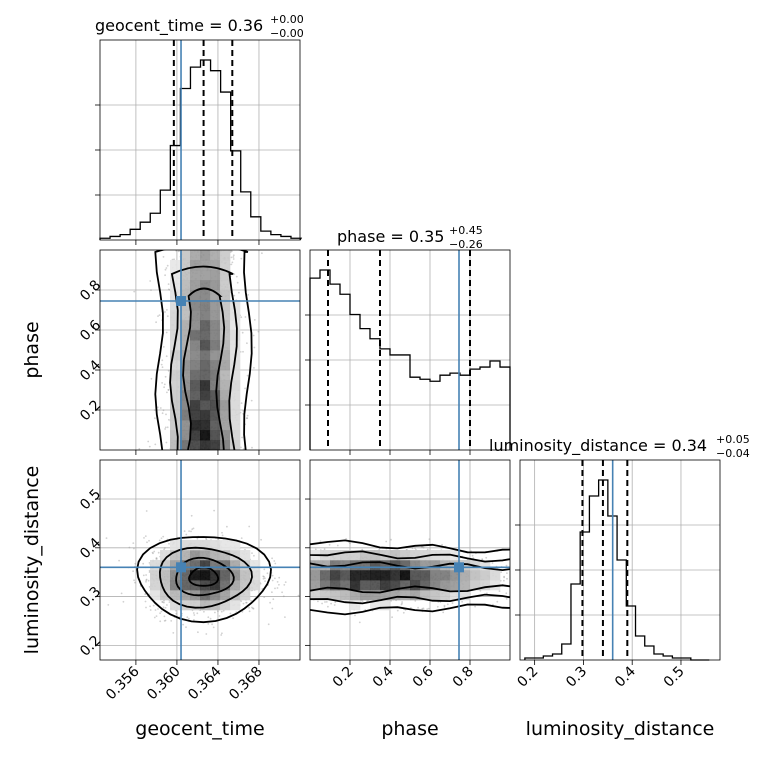  What do you see at coordinates (598, 446) in the screenshot?
I see `title-luminosity-distance: luminosity_distance = 0.34` at bounding box center [598, 446].